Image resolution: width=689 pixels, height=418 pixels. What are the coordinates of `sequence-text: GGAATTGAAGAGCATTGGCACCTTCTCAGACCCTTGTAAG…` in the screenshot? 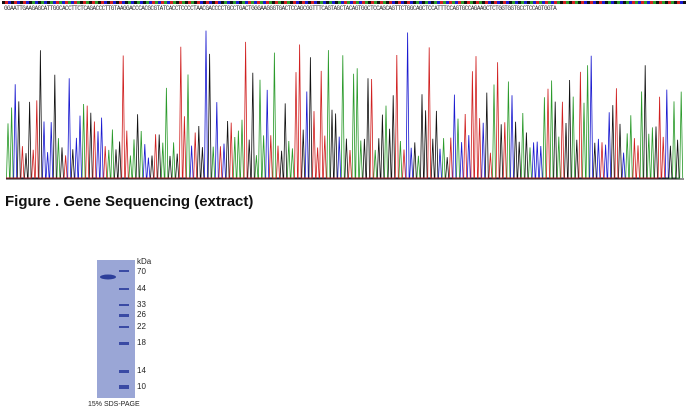 It's located at (280, 8).